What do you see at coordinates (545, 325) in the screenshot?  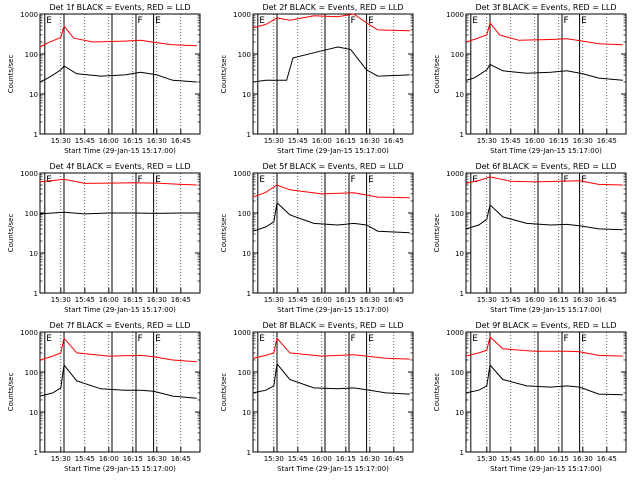 I see `chart-title: Det 9f BLACK = Events, RED = LLD` at bounding box center [545, 325].